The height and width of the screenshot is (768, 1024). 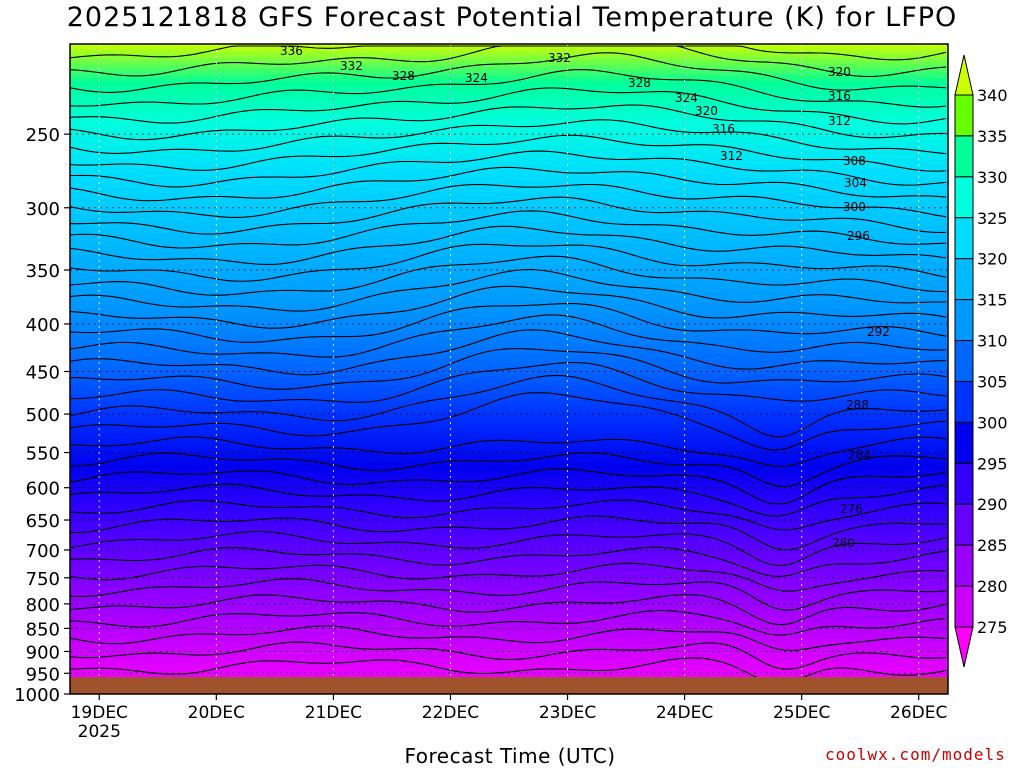 What do you see at coordinates (992, 422) in the screenshot?
I see `colorbar-label: 300` at bounding box center [992, 422].